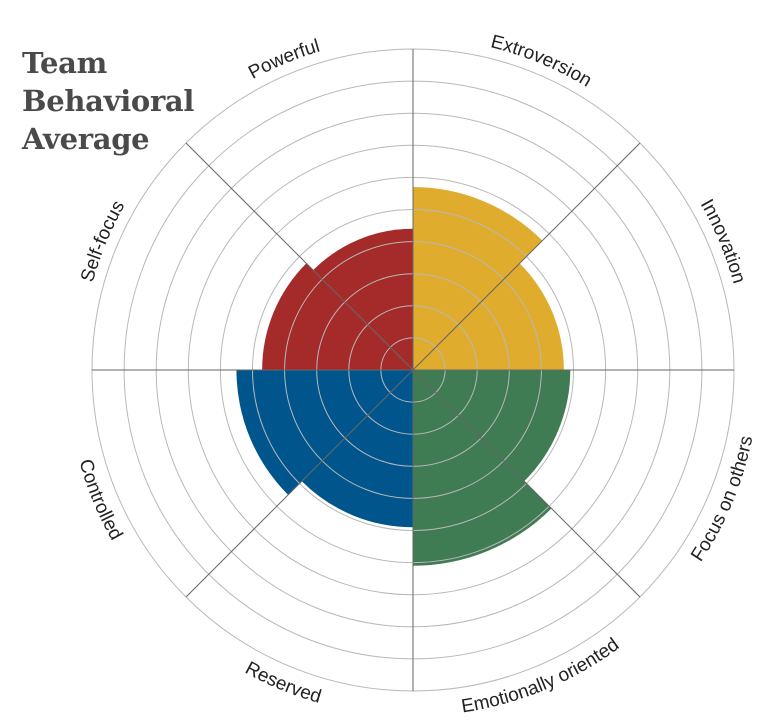 The image size is (774, 724). Describe the element at coordinates (103, 240) in the screenshot. I see `axis-label-self-focus: Self-focus` at that location.